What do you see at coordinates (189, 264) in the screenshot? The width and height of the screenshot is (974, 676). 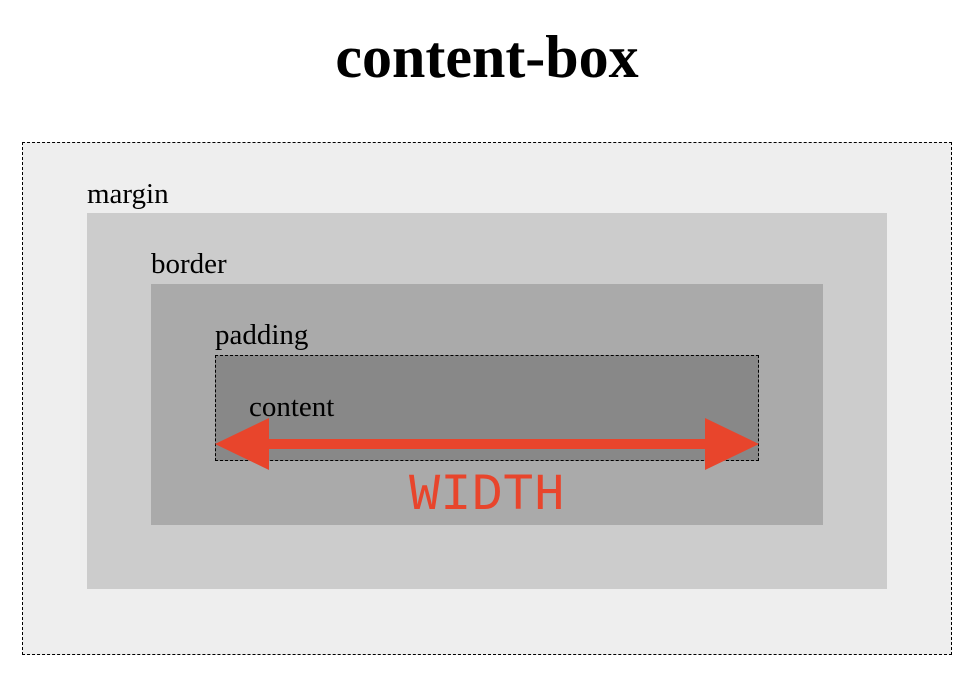 I see `border-label: border` at bounding box center [189, 264].